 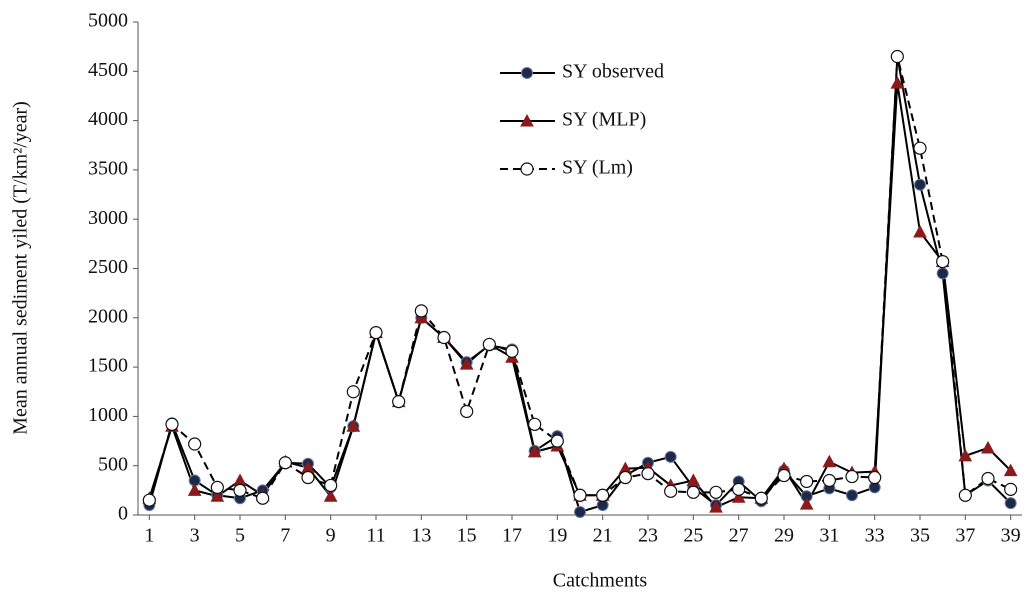 I want to click on y-tick-label: 2000, so click(x=108, y=316).